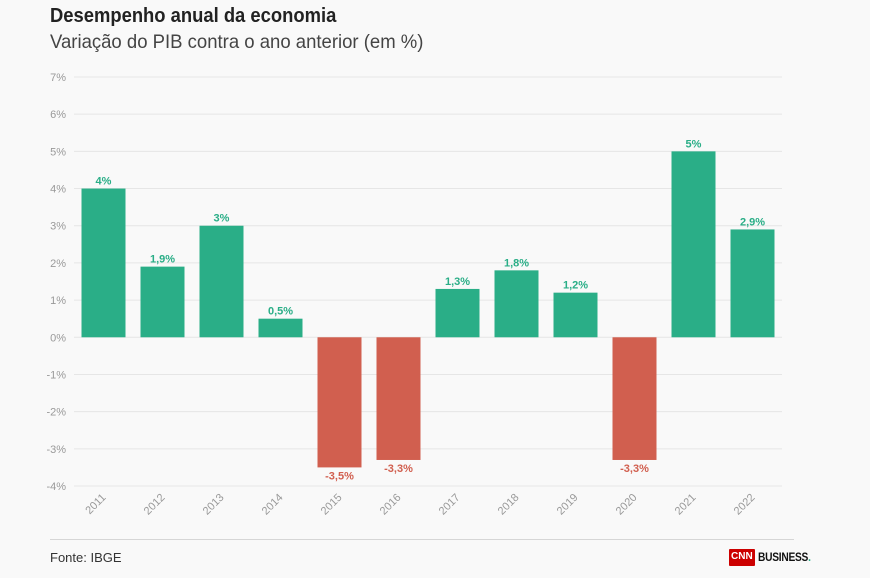 Image resolution: width=870 pixels, height=578 pixels. Describe the element at coordinates (745, 505) in the screenshot. I see `x-tick-label: 2022` at that location.